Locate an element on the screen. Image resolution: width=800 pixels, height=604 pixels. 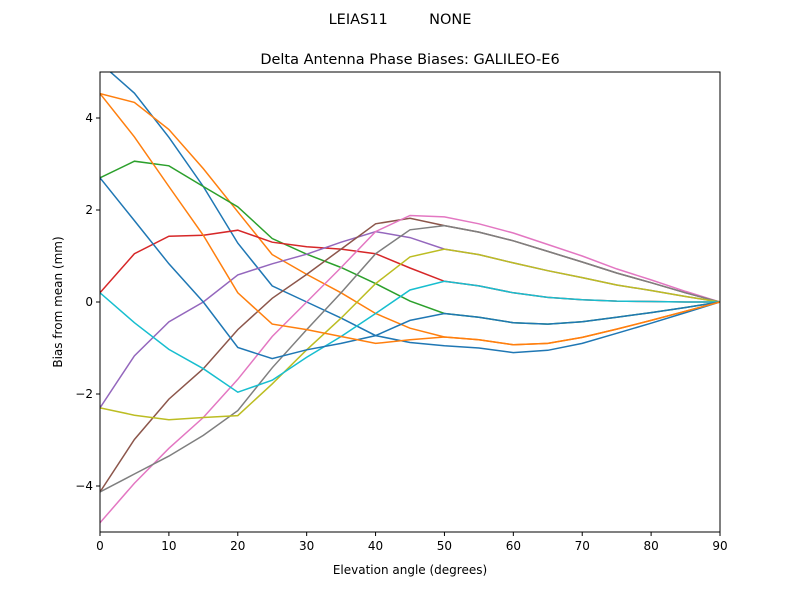
y-tick-label: 4 is located at coordinates (89, 118).